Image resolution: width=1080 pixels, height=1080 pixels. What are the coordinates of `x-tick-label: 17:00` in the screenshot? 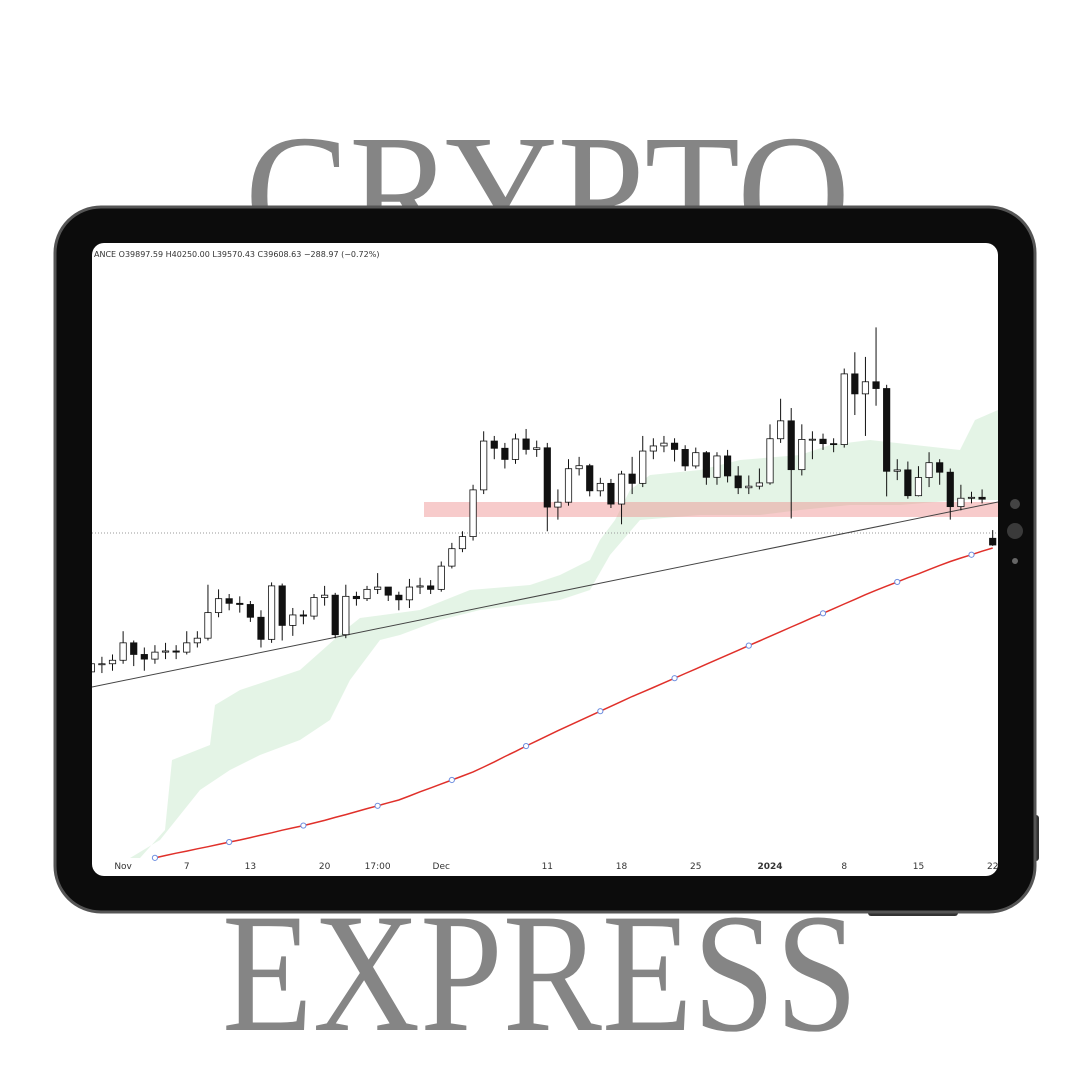 It's located at (378, 867).